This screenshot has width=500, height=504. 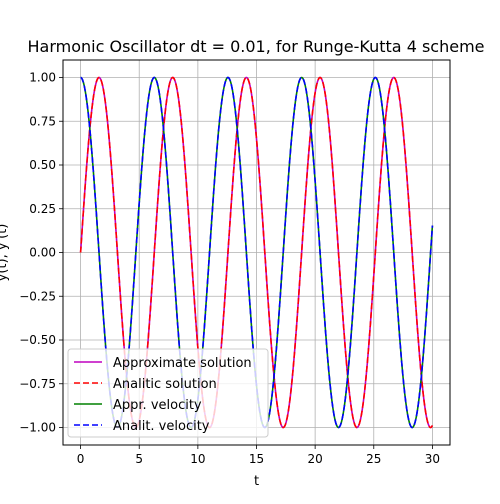 What do you see at coordinates (256, 481) in the screenshot?
I see `x-axis-label: t` at bounding box center [256, 481].